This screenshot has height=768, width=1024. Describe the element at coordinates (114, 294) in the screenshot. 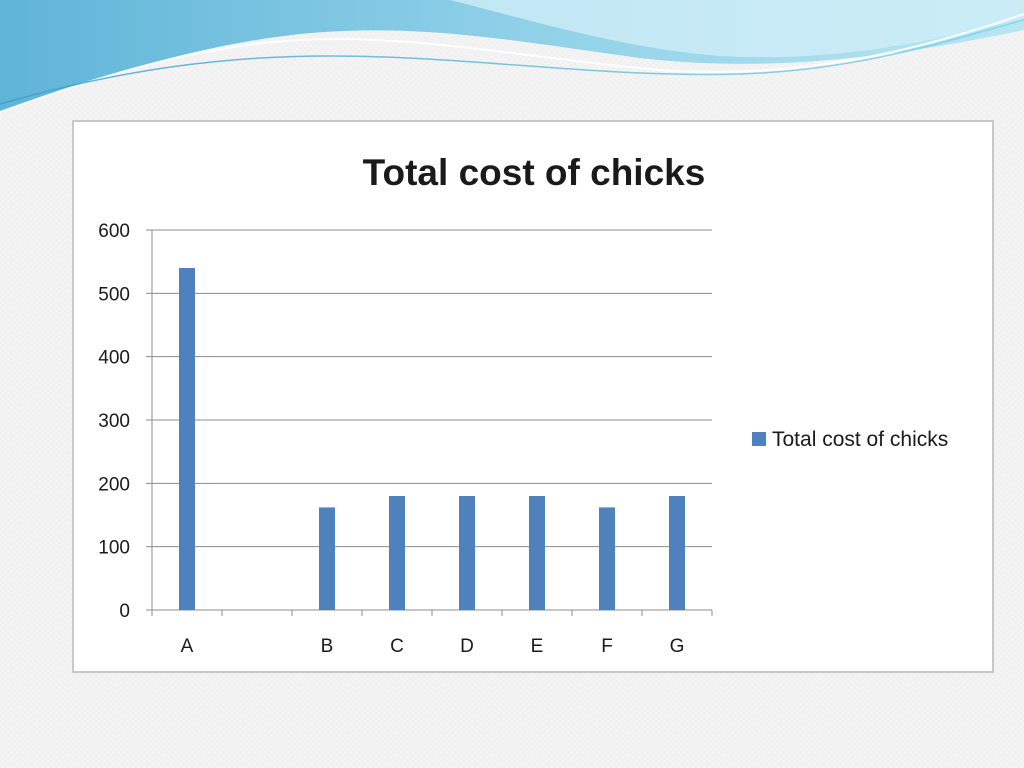

I see `y-tick-label-500: 500` at that location.